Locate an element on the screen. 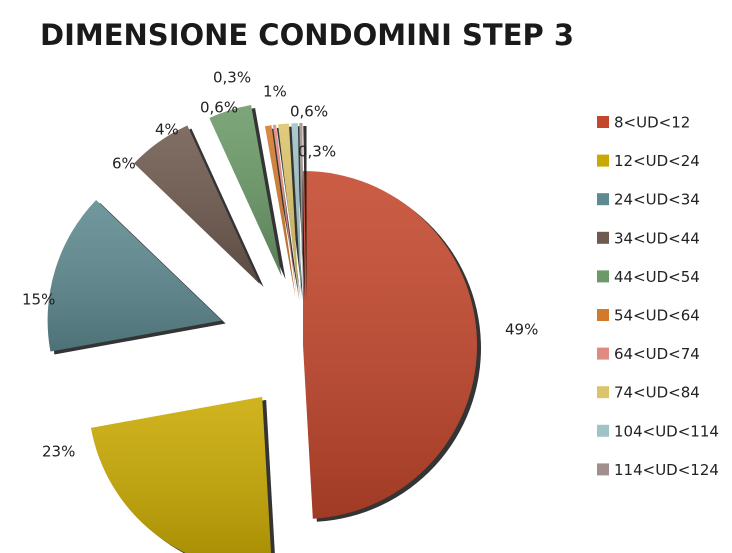 The height and width of the screenshot is (553, 732). legend-label: 34<UD<44 is located at coordinates (657, 238).